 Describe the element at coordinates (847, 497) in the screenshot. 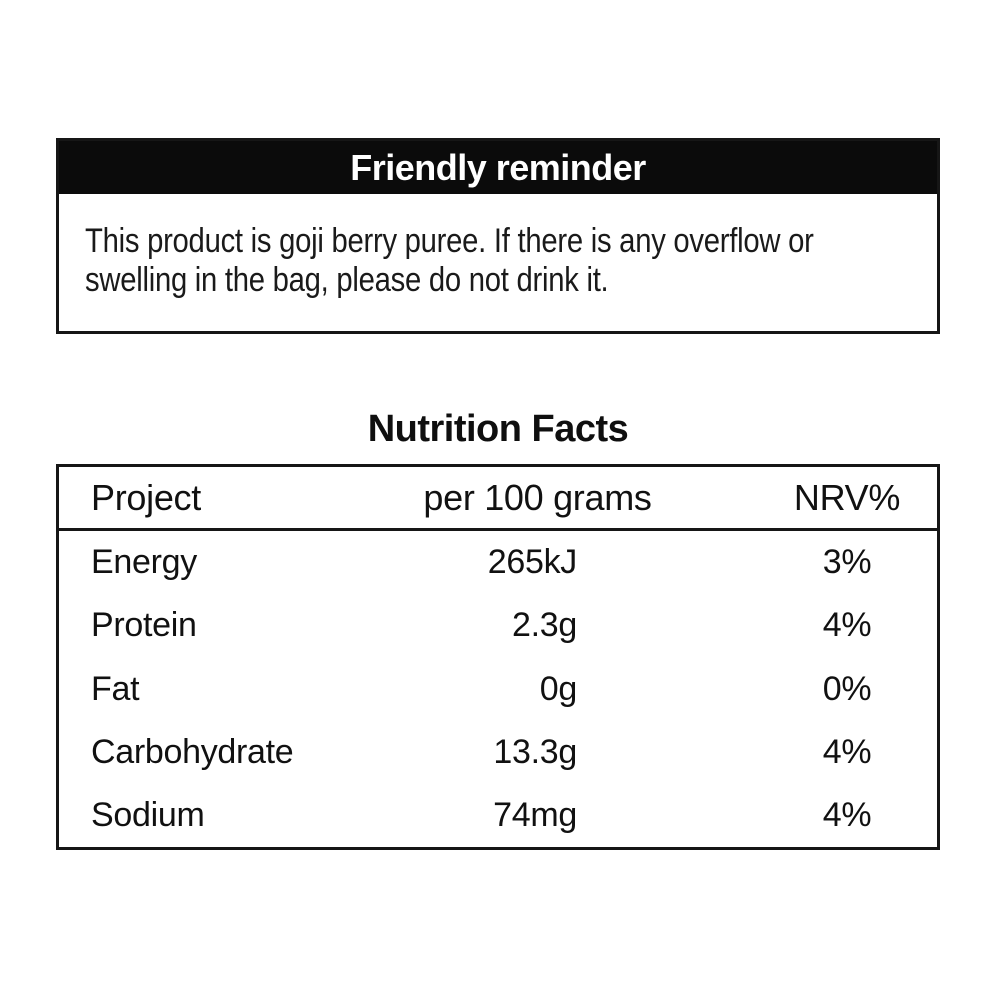

I see `column-header-nrv-percent: NRV%` at that location.